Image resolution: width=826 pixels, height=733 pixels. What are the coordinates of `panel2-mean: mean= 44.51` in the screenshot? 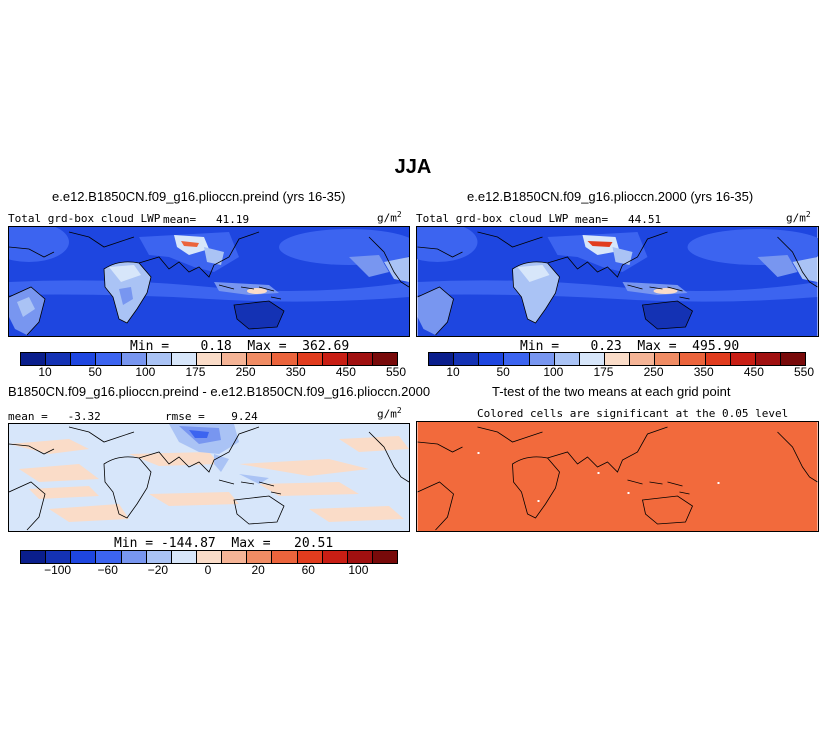 It's located at (618, 219).